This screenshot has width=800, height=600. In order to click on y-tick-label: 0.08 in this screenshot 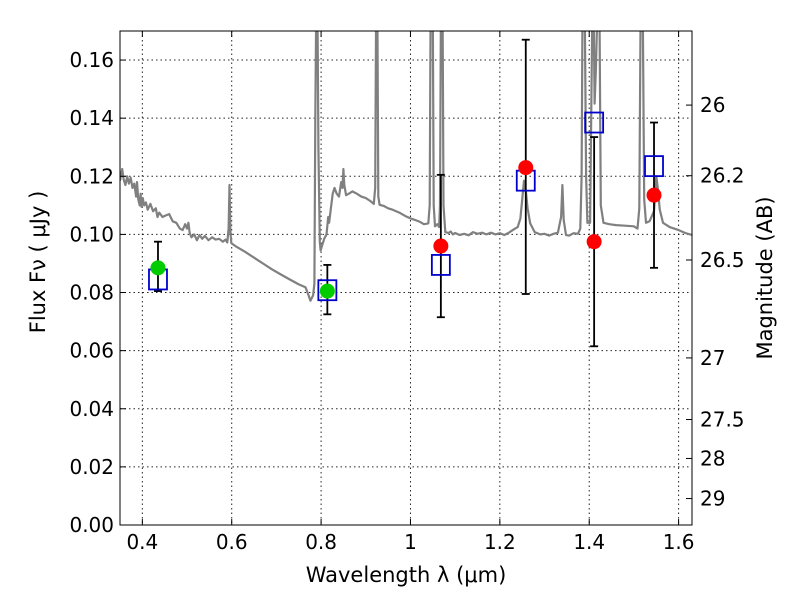, I will do `click(91, 293)`.